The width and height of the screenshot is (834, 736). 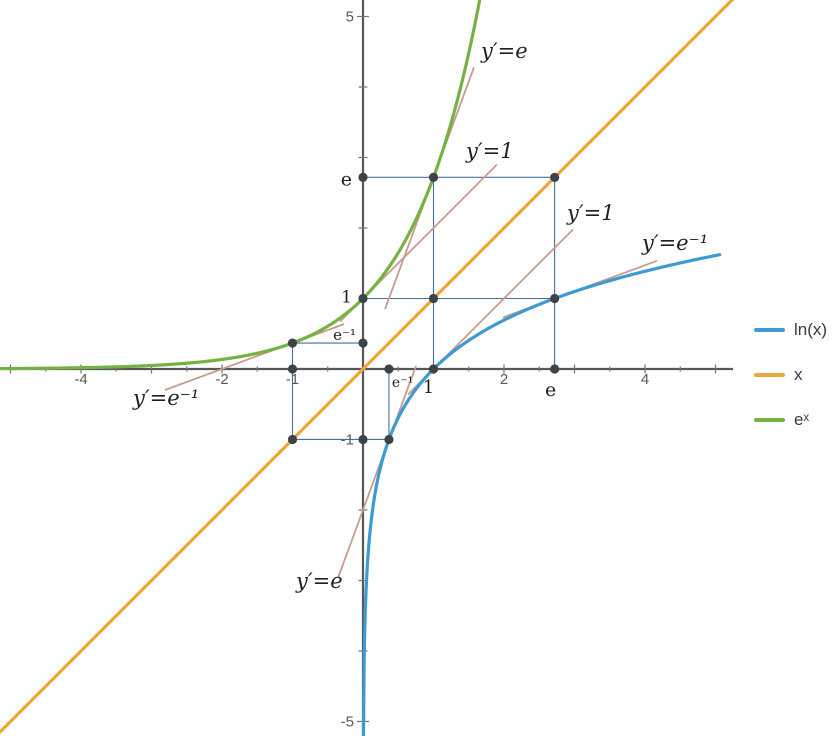 I want to click on legend-item-x: x, so click(x=794, y=375).